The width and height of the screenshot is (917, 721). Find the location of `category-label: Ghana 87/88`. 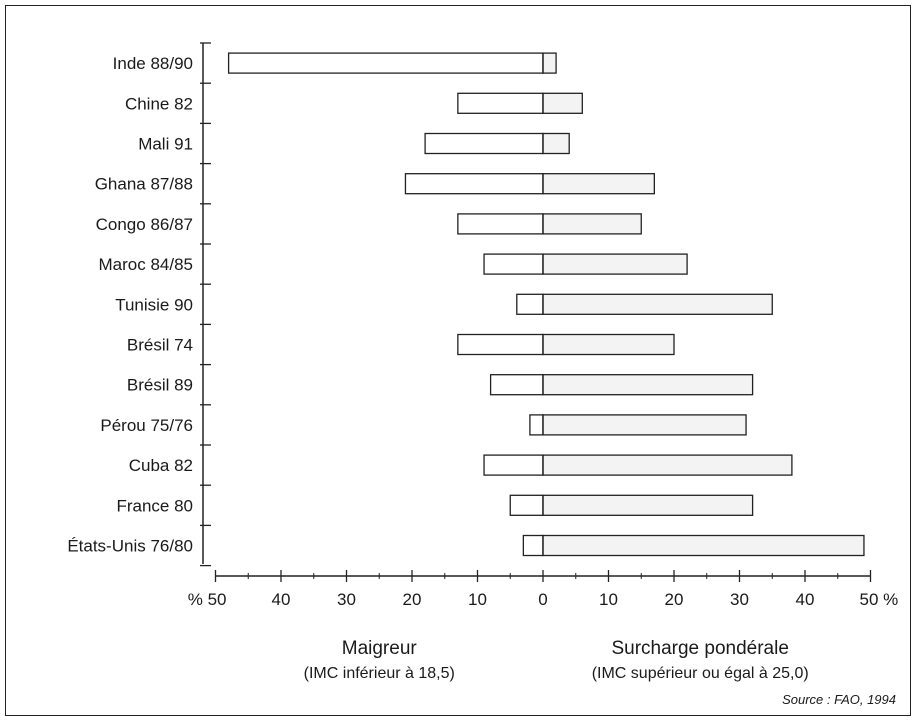

category-label: Ghana 87/88 is located at coordinates (144, 184).